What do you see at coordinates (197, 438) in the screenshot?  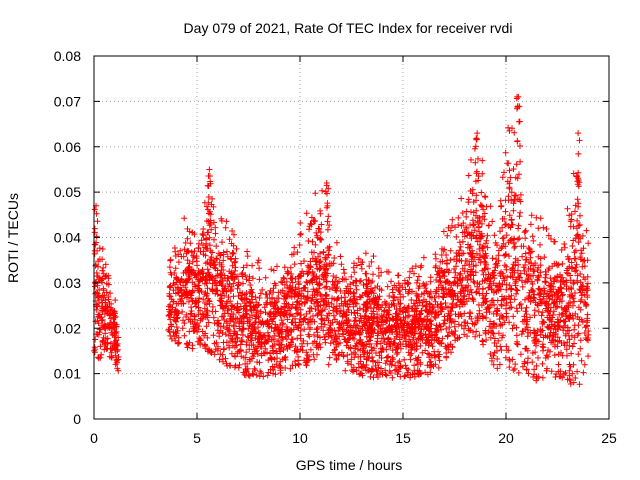 I see `x-tick-label: 5` at bounding box center [197, 438].